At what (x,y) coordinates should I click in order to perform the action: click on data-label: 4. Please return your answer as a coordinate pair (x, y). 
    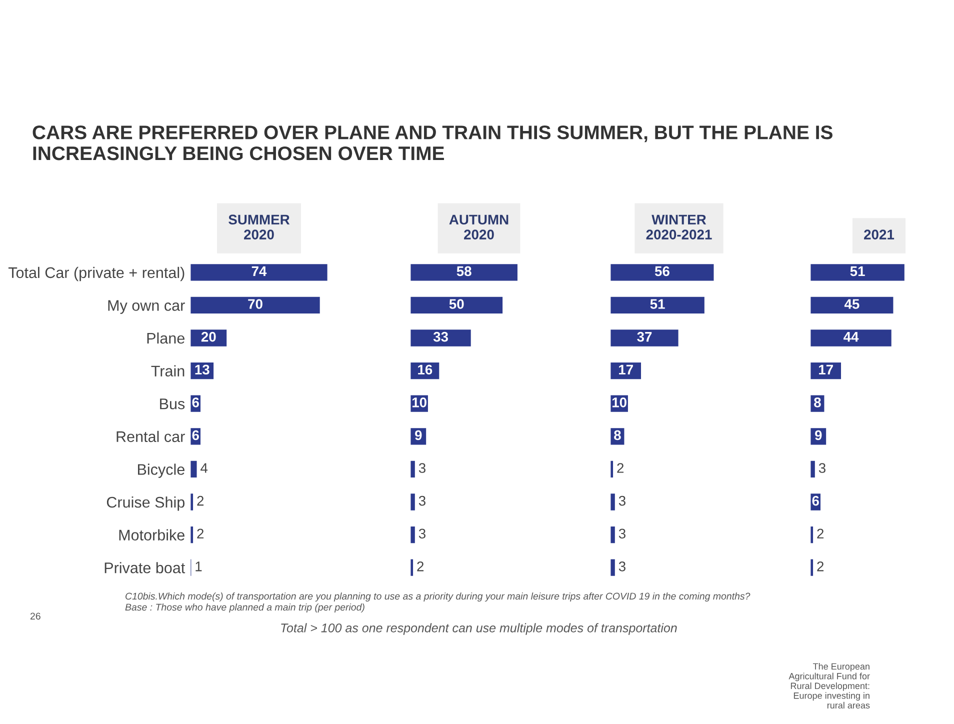
    Looking at the image, I should click on (204, 468).